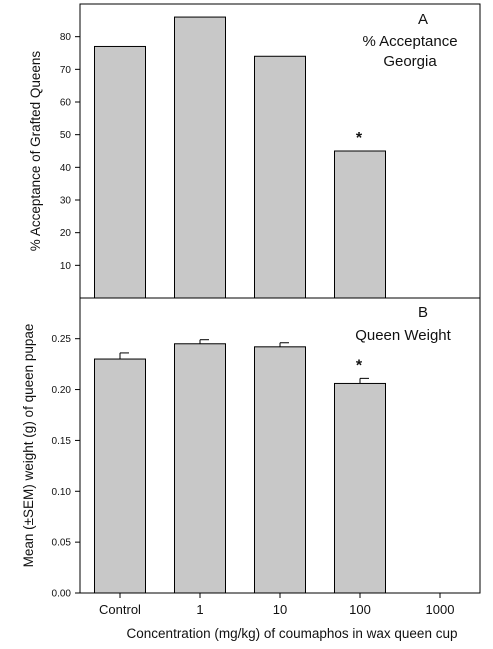 The height and width of the screenshot is (649, 493). Describe the element at coordinates (66, 103) in the screenshot. I see `y-tick-label-a: 60` at that location.